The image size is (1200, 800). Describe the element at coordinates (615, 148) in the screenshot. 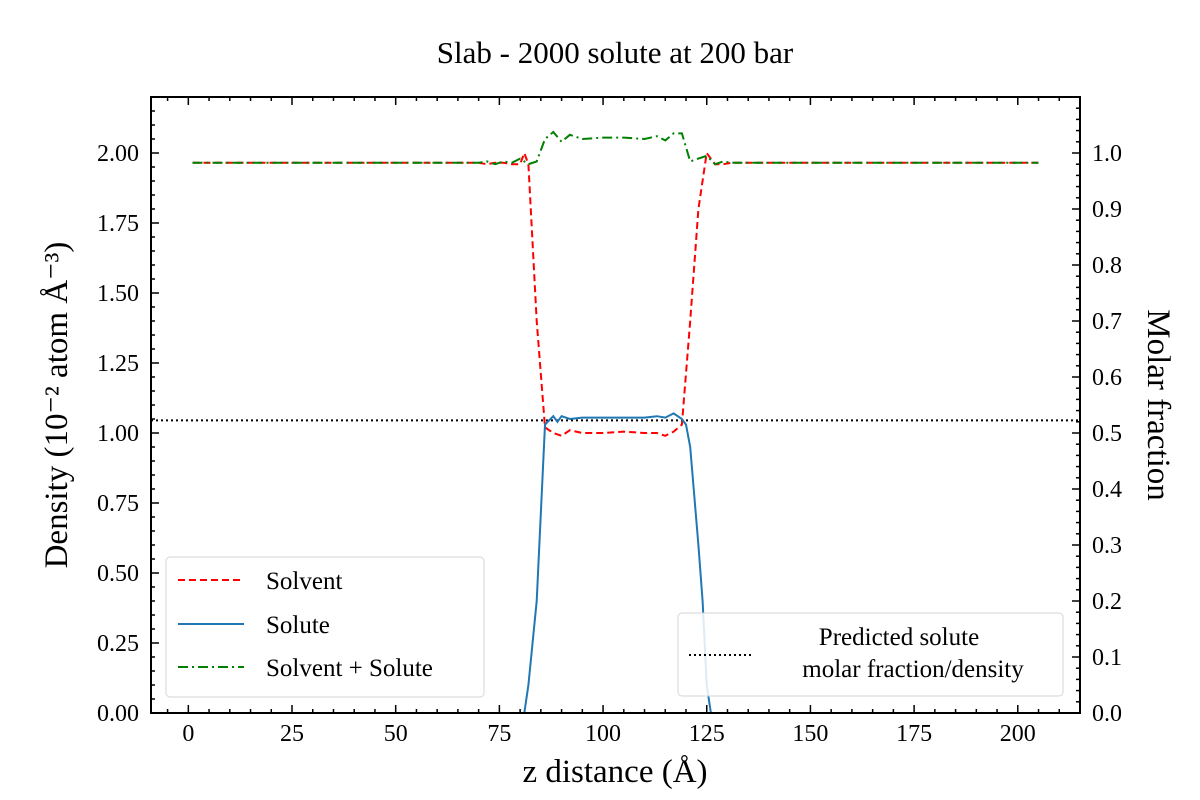

I see `series-line-solvent-solute` at that location.